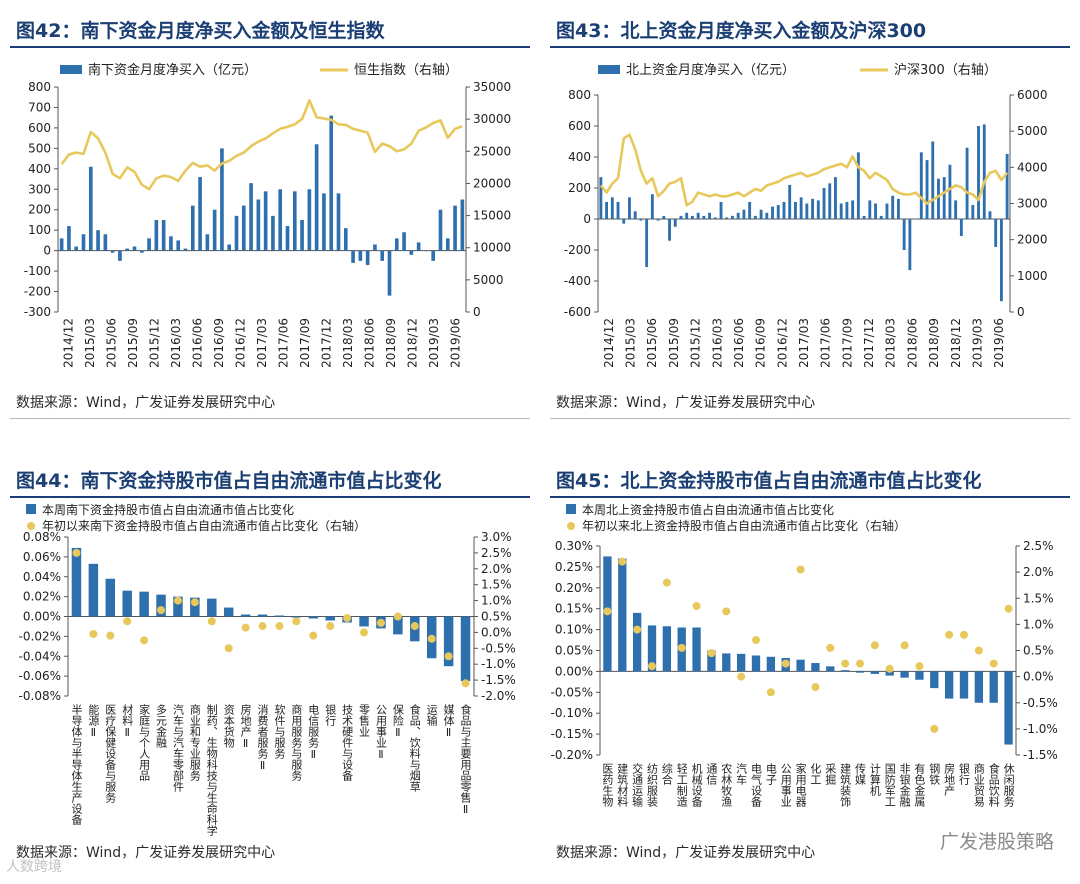 The image size is (1080, 884). Describe the element at coordinates (572, 692) in the screenshot. I see `y-left-tick-label: -0.05%` at that location.